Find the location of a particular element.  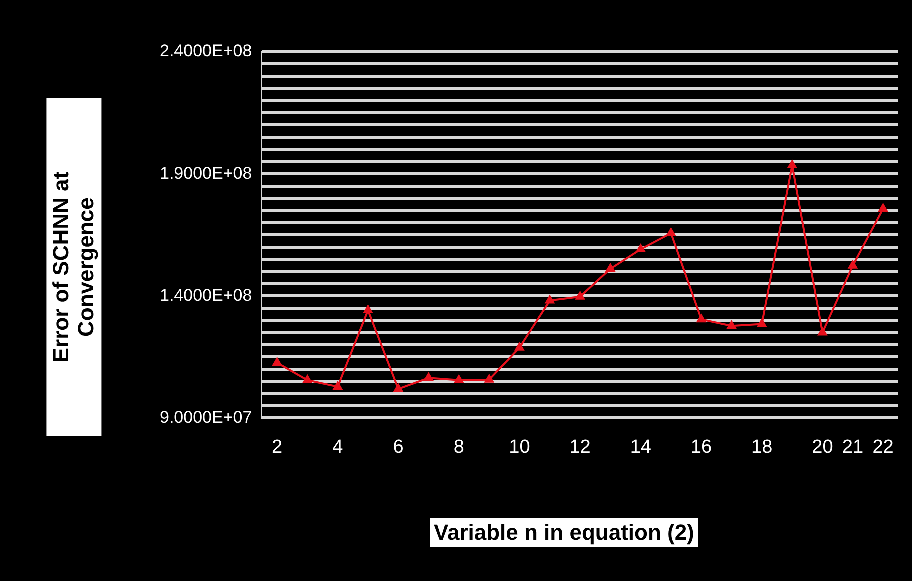

x-tick-label: 20 is located at coordinates (823, 447).